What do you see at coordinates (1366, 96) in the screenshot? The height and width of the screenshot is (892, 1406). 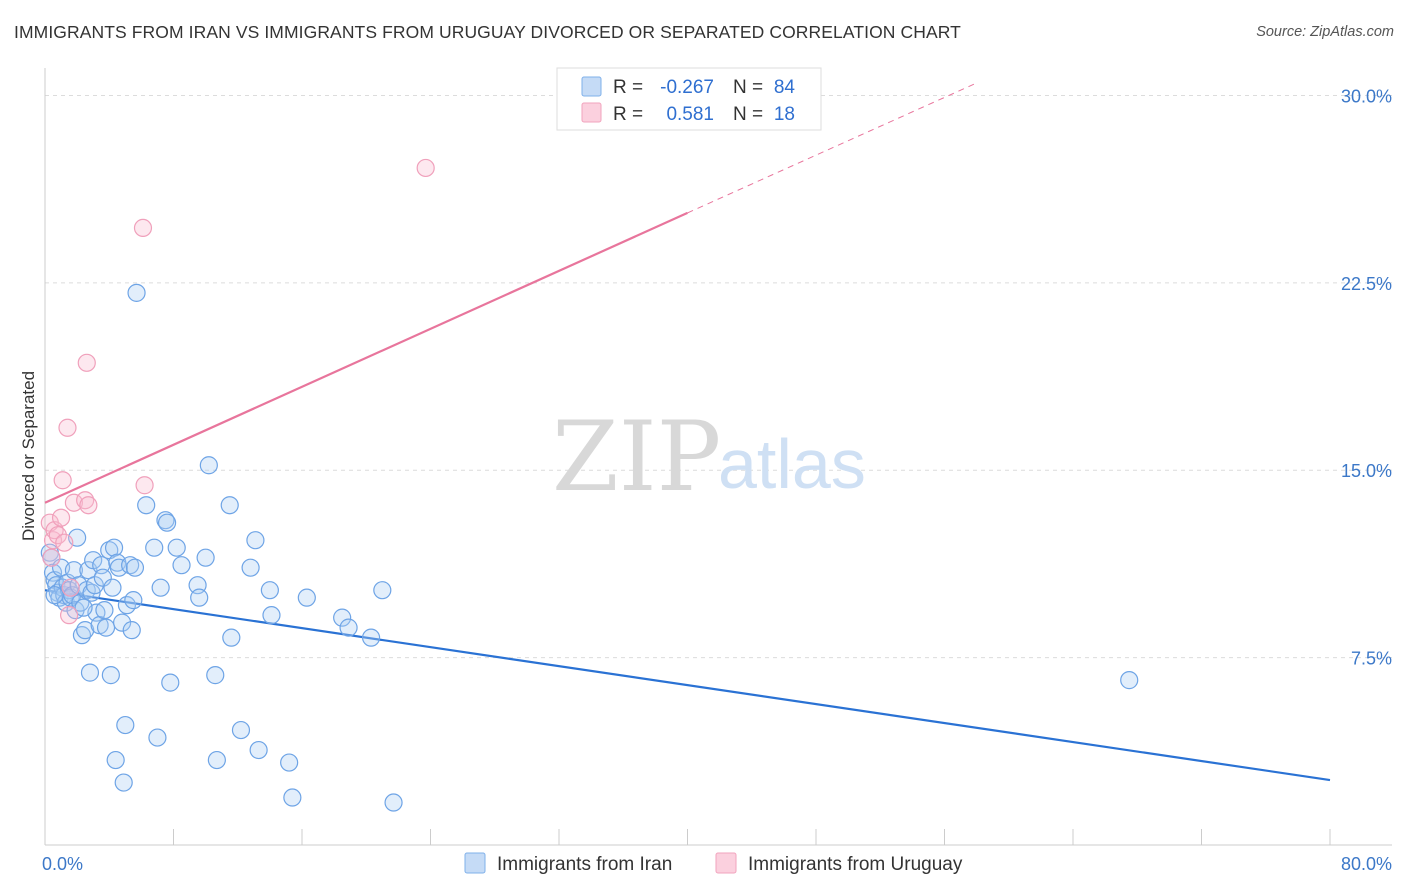 I see `y-tick-label-3: 30.0%` at bounding box center [1366, 96].